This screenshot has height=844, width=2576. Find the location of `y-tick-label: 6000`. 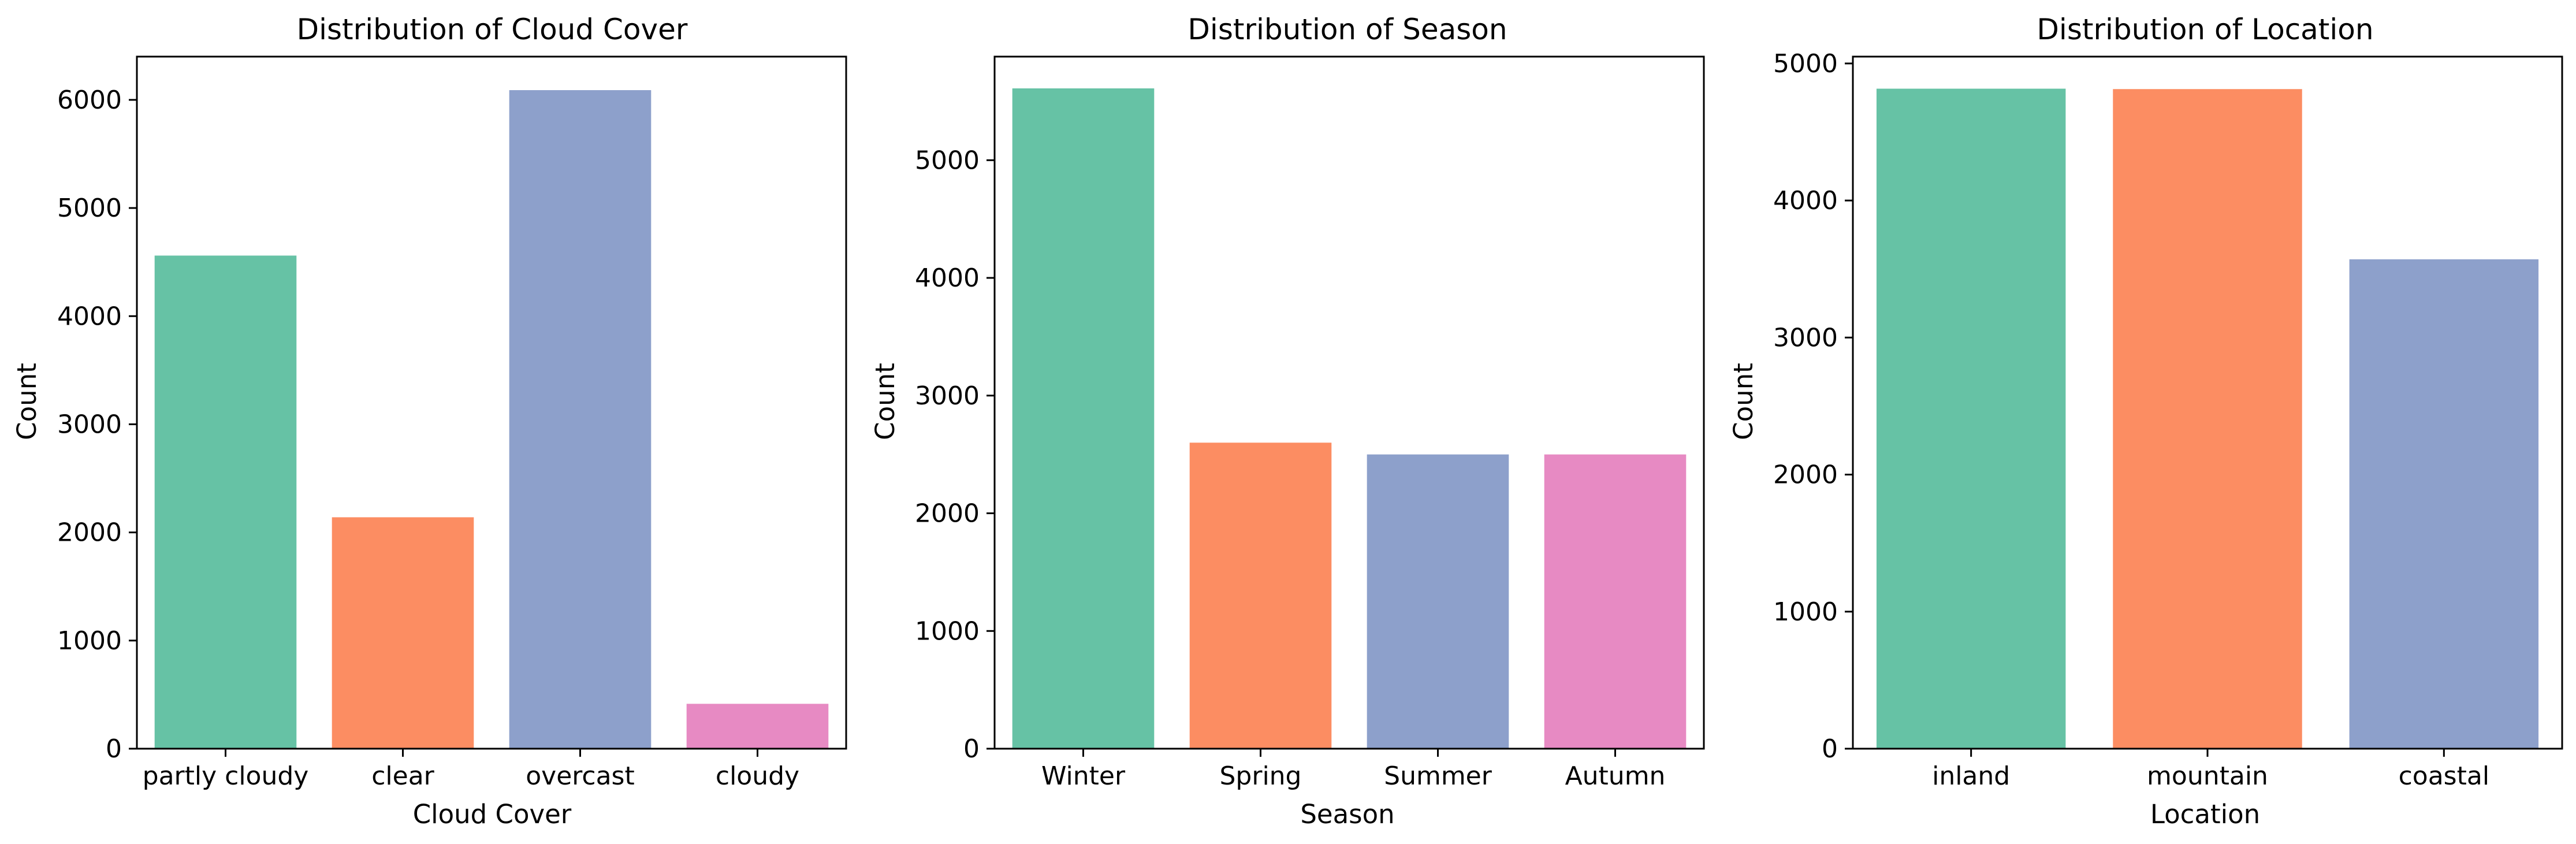

y-tick-label: 6000 is located at coordinates (89, 100).